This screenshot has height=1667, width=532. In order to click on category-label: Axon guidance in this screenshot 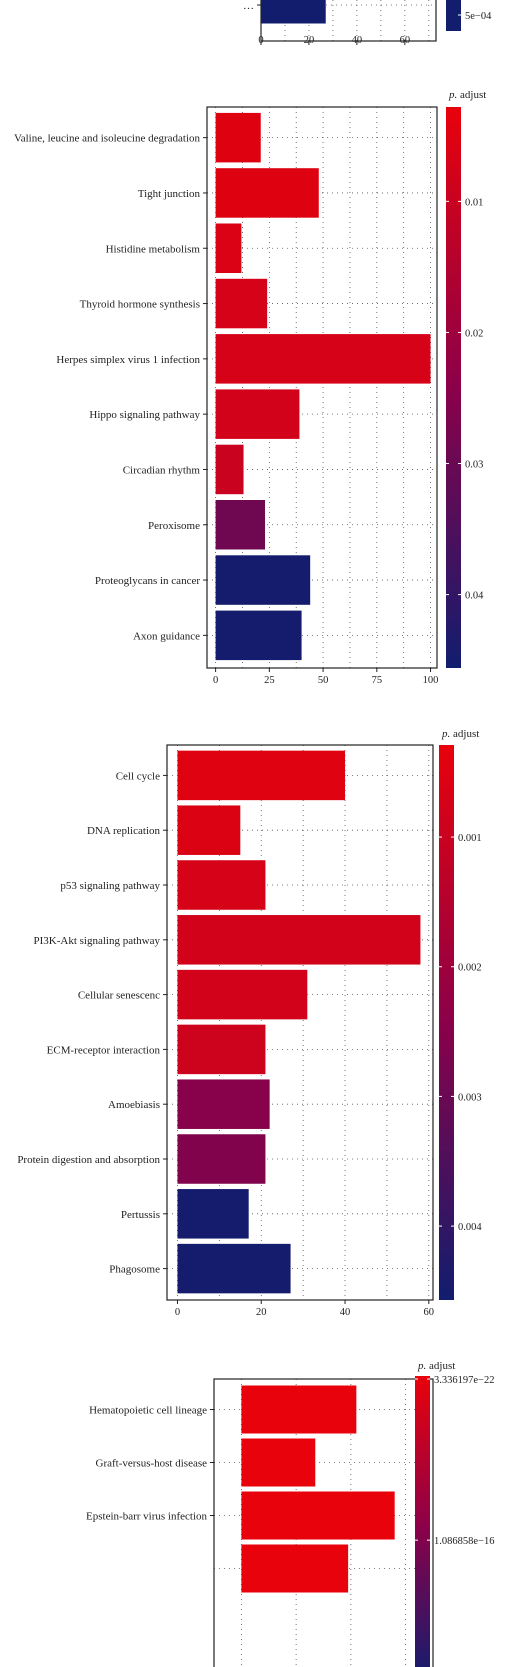, I will do `click(166, 636)`.